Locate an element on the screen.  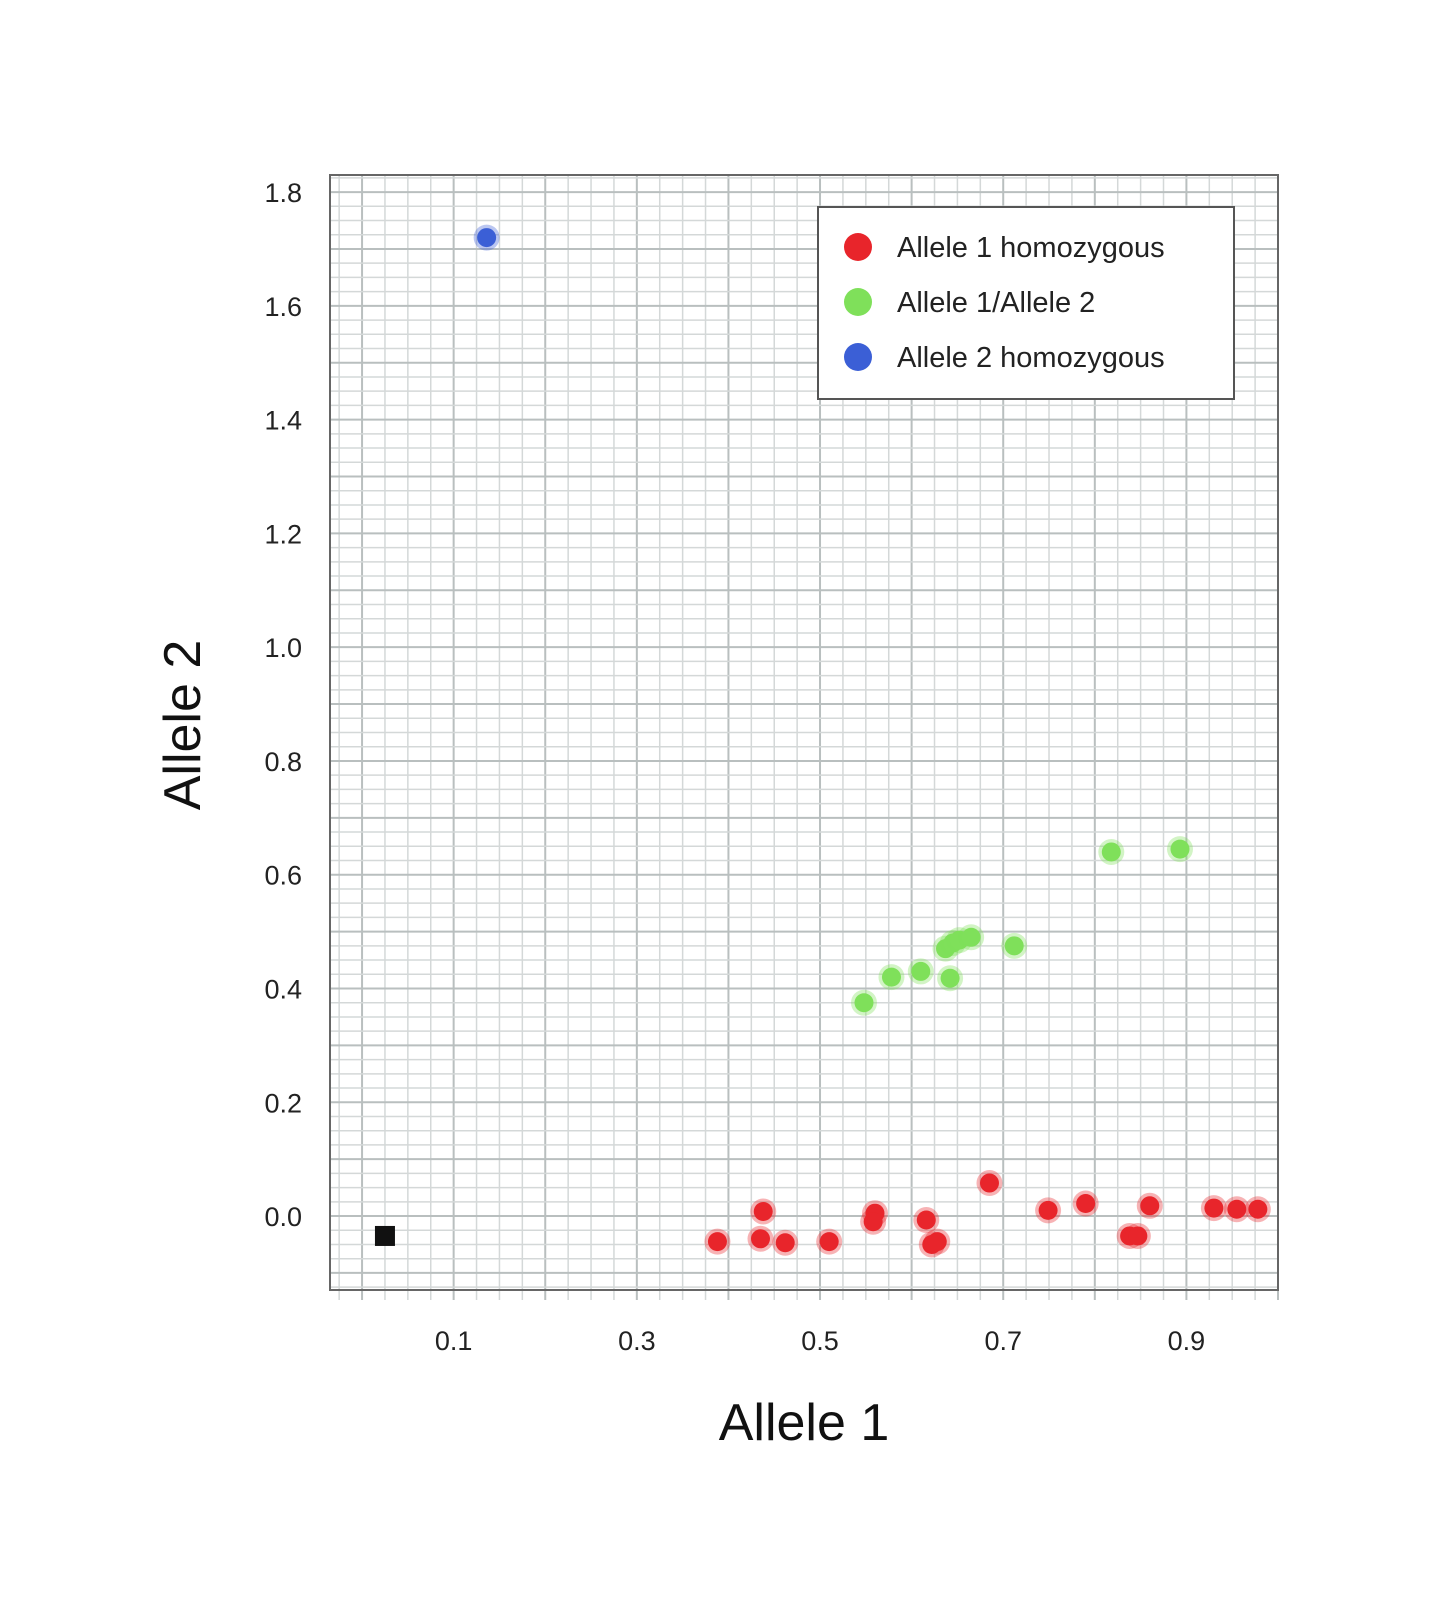
x-tick-label: 0.3 is located at coordinates (637, 1341).